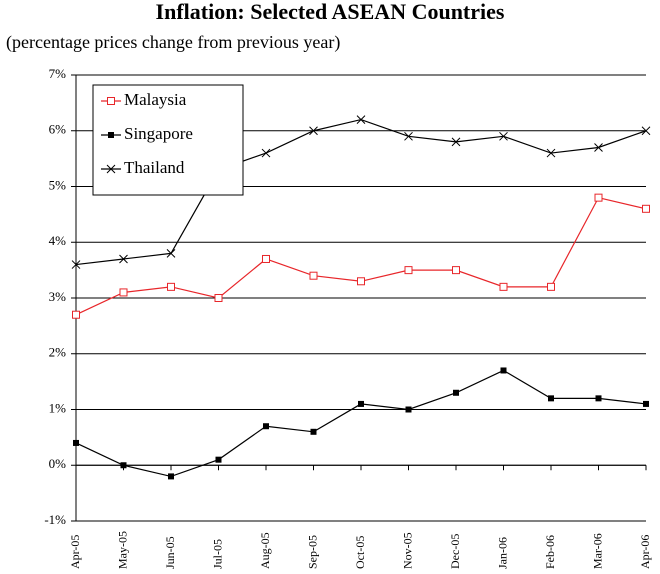  Describe the element at coordinates (58, 296) in the screenshot. I see `y-tick-label: 3%` at that location.